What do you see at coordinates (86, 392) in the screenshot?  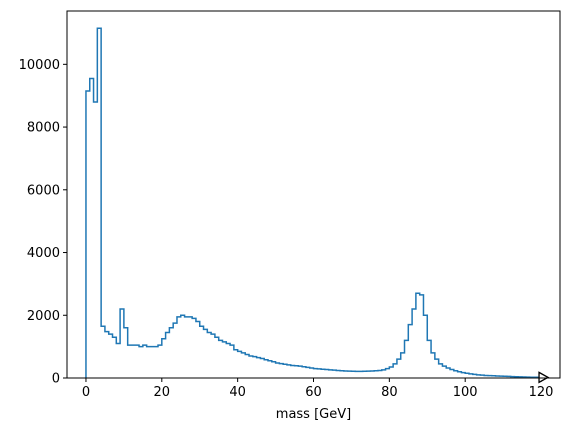 I see `x-tick-label: 0` at bounding box center [86, 392].